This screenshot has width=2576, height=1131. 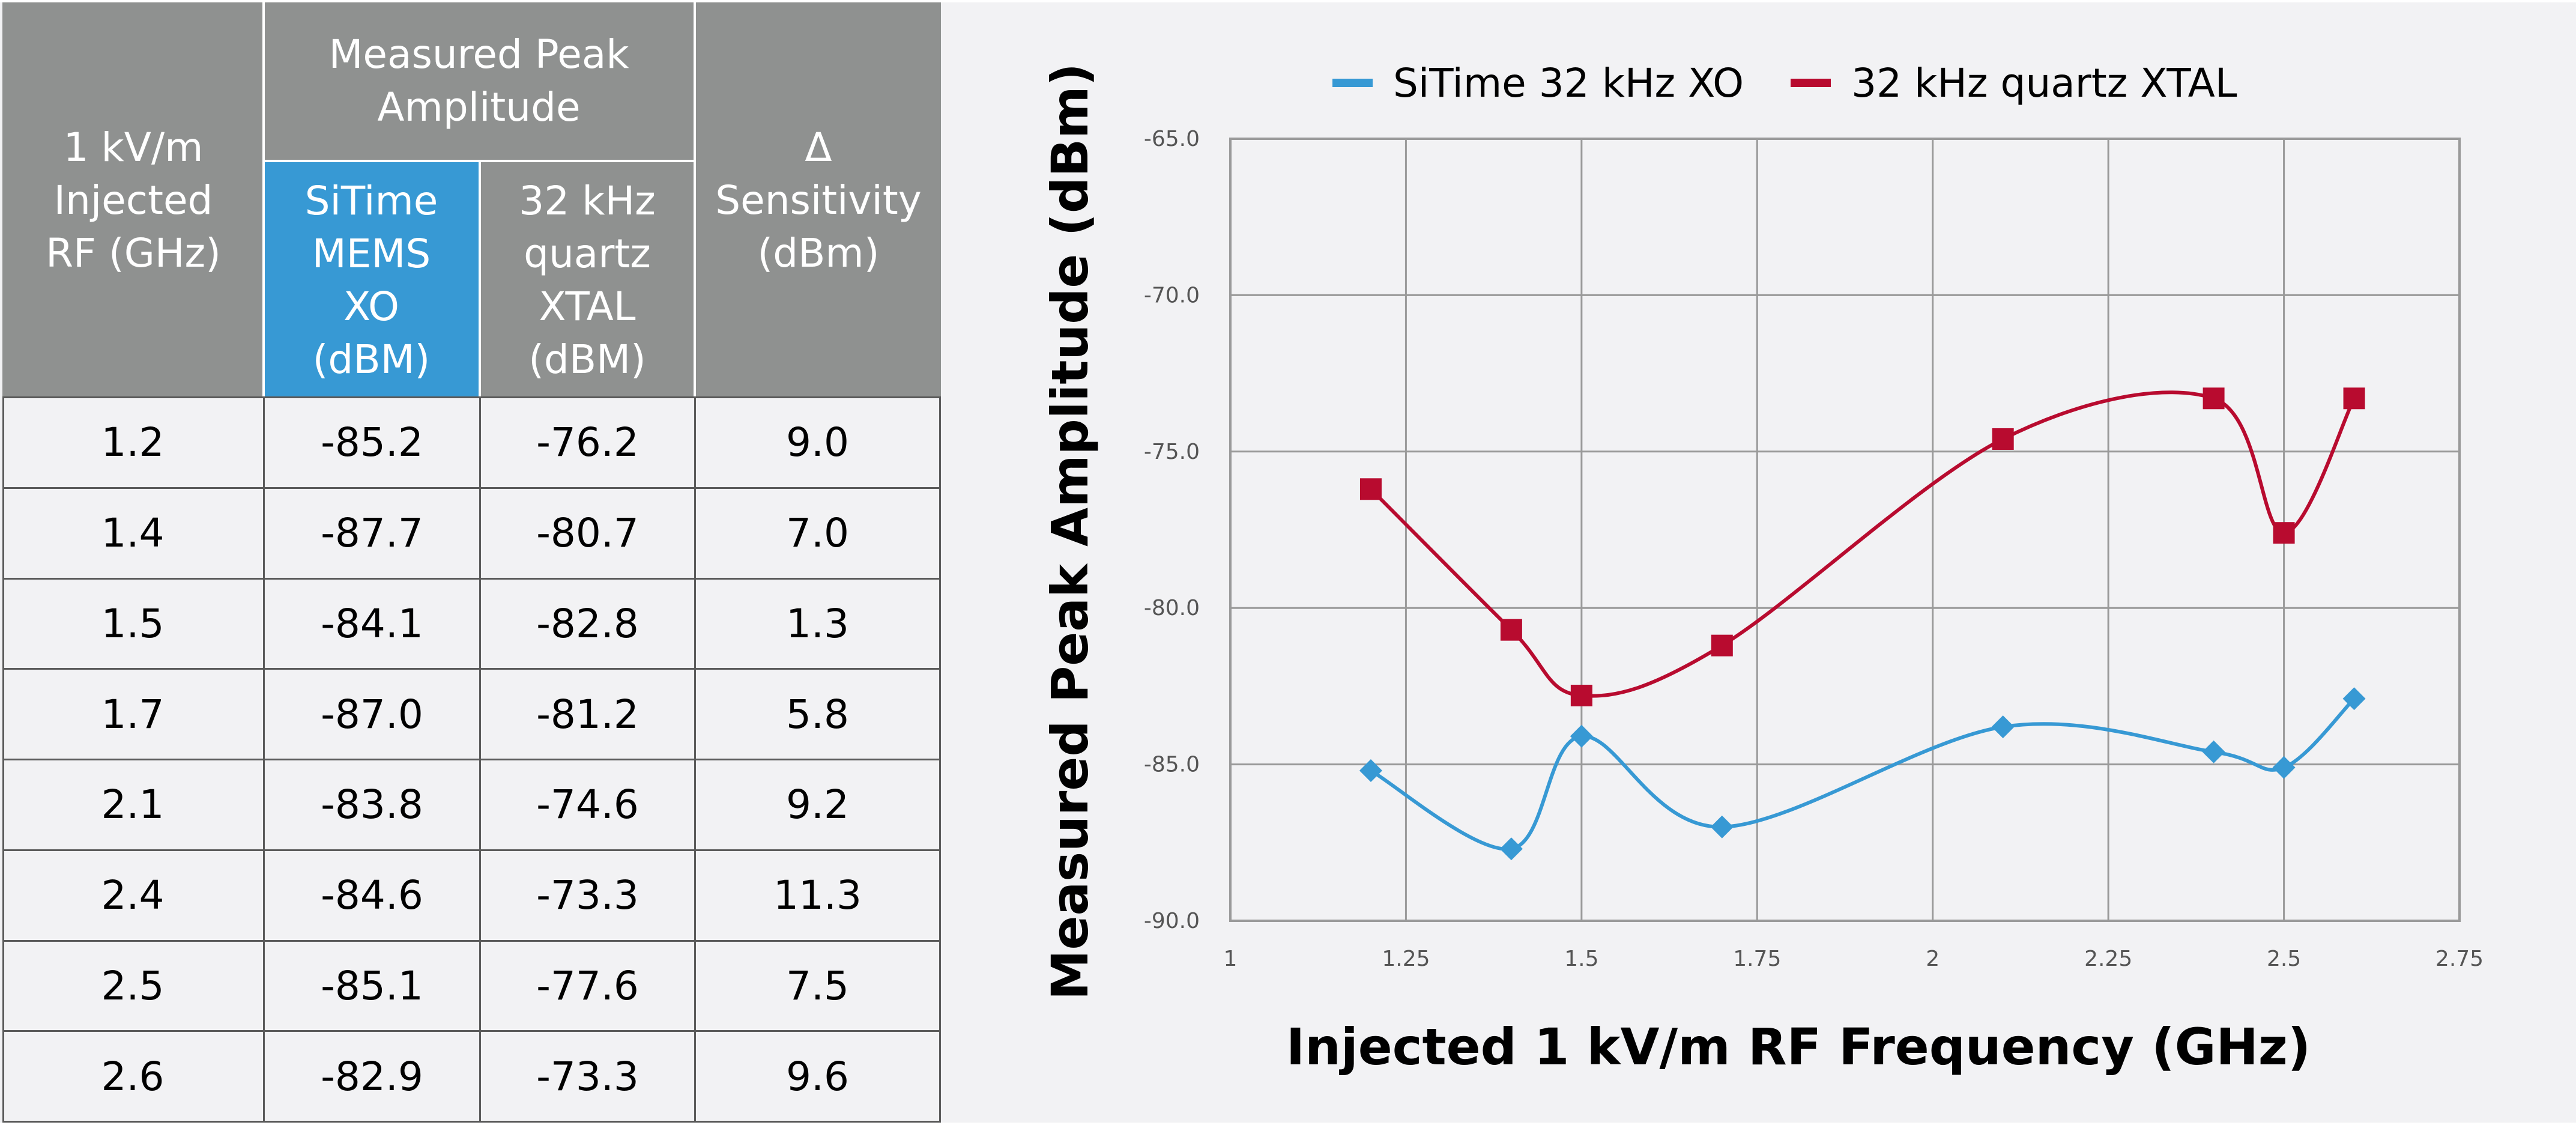 I want to click on legend-item-quartz: 32 kHz quartz XTAL, so click(x=2014, y=83).